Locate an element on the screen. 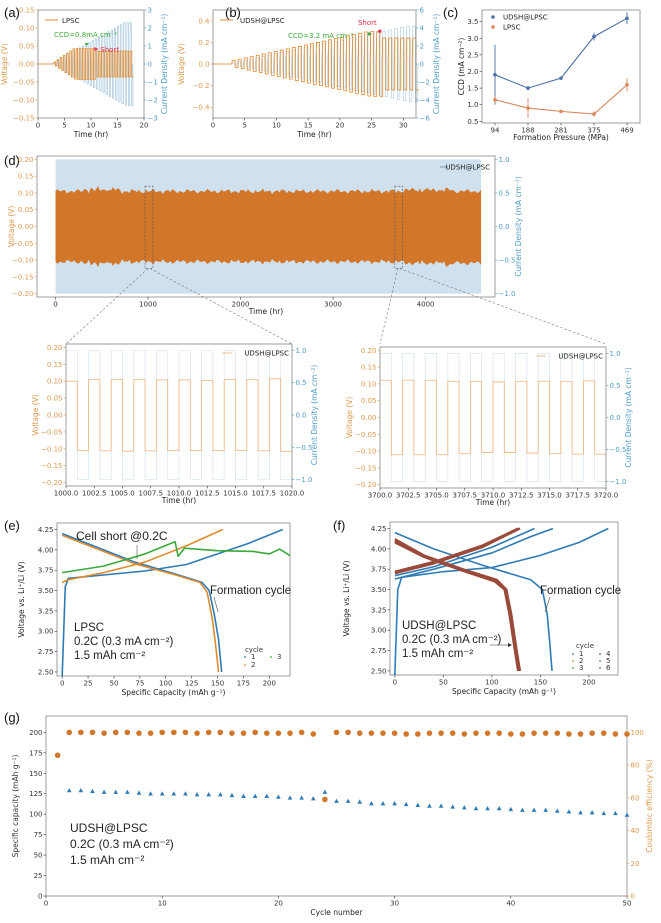  y-tick-label: 2.50 is located at coordinates (46, 672).